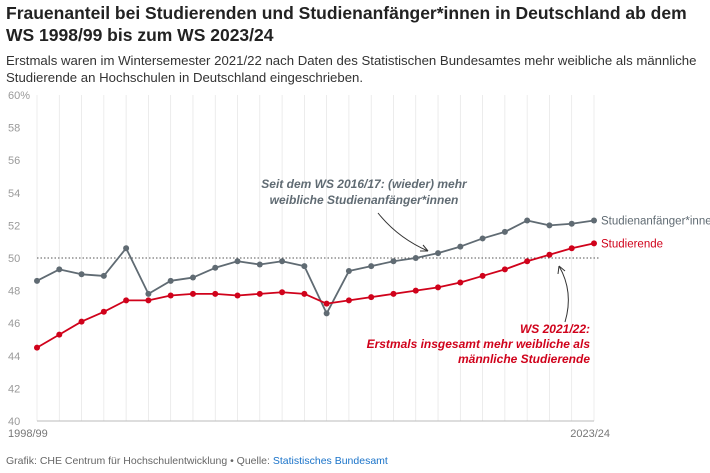  What do you see at coordinates (655, 222) in the screenshot?
I see `series-label: Studienanfänger*innen` at bounding box center [655, 222].